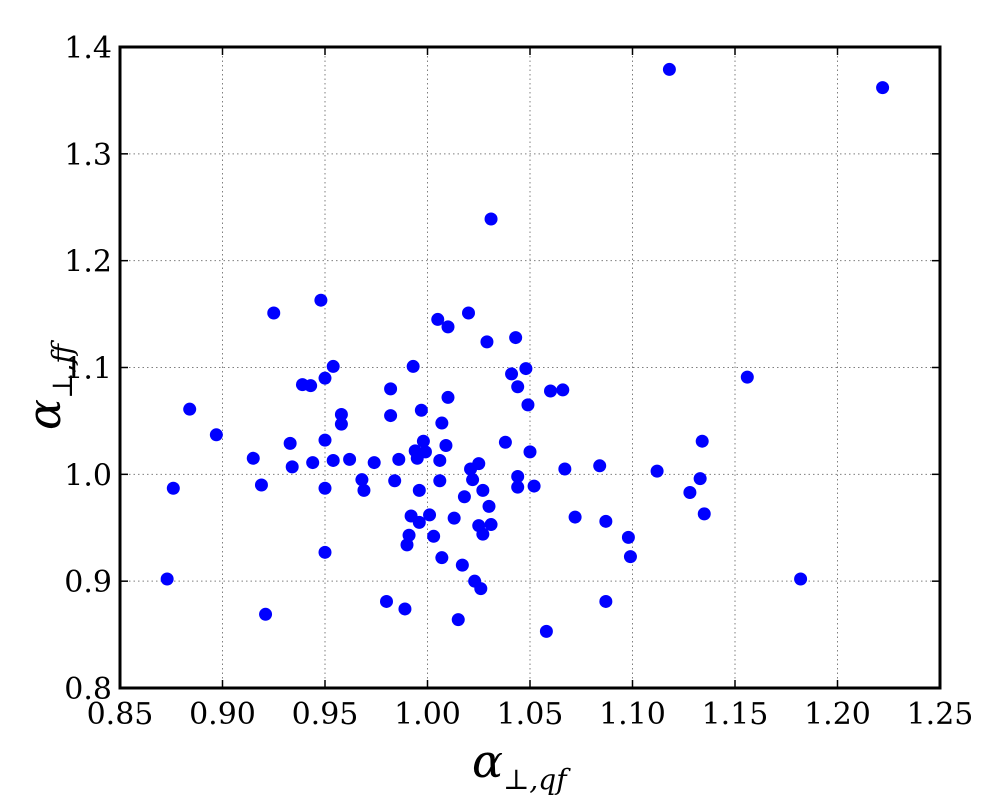 This screenshot has width=1000, height=800. I want to click on y-tick-label: 0.9, so click(88, 582).